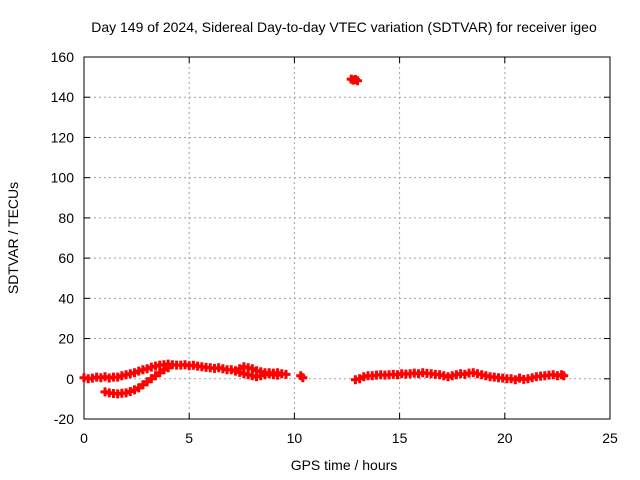  I want to click on y-axis-label: SDTVAR / TECUs, so click(13, 238).